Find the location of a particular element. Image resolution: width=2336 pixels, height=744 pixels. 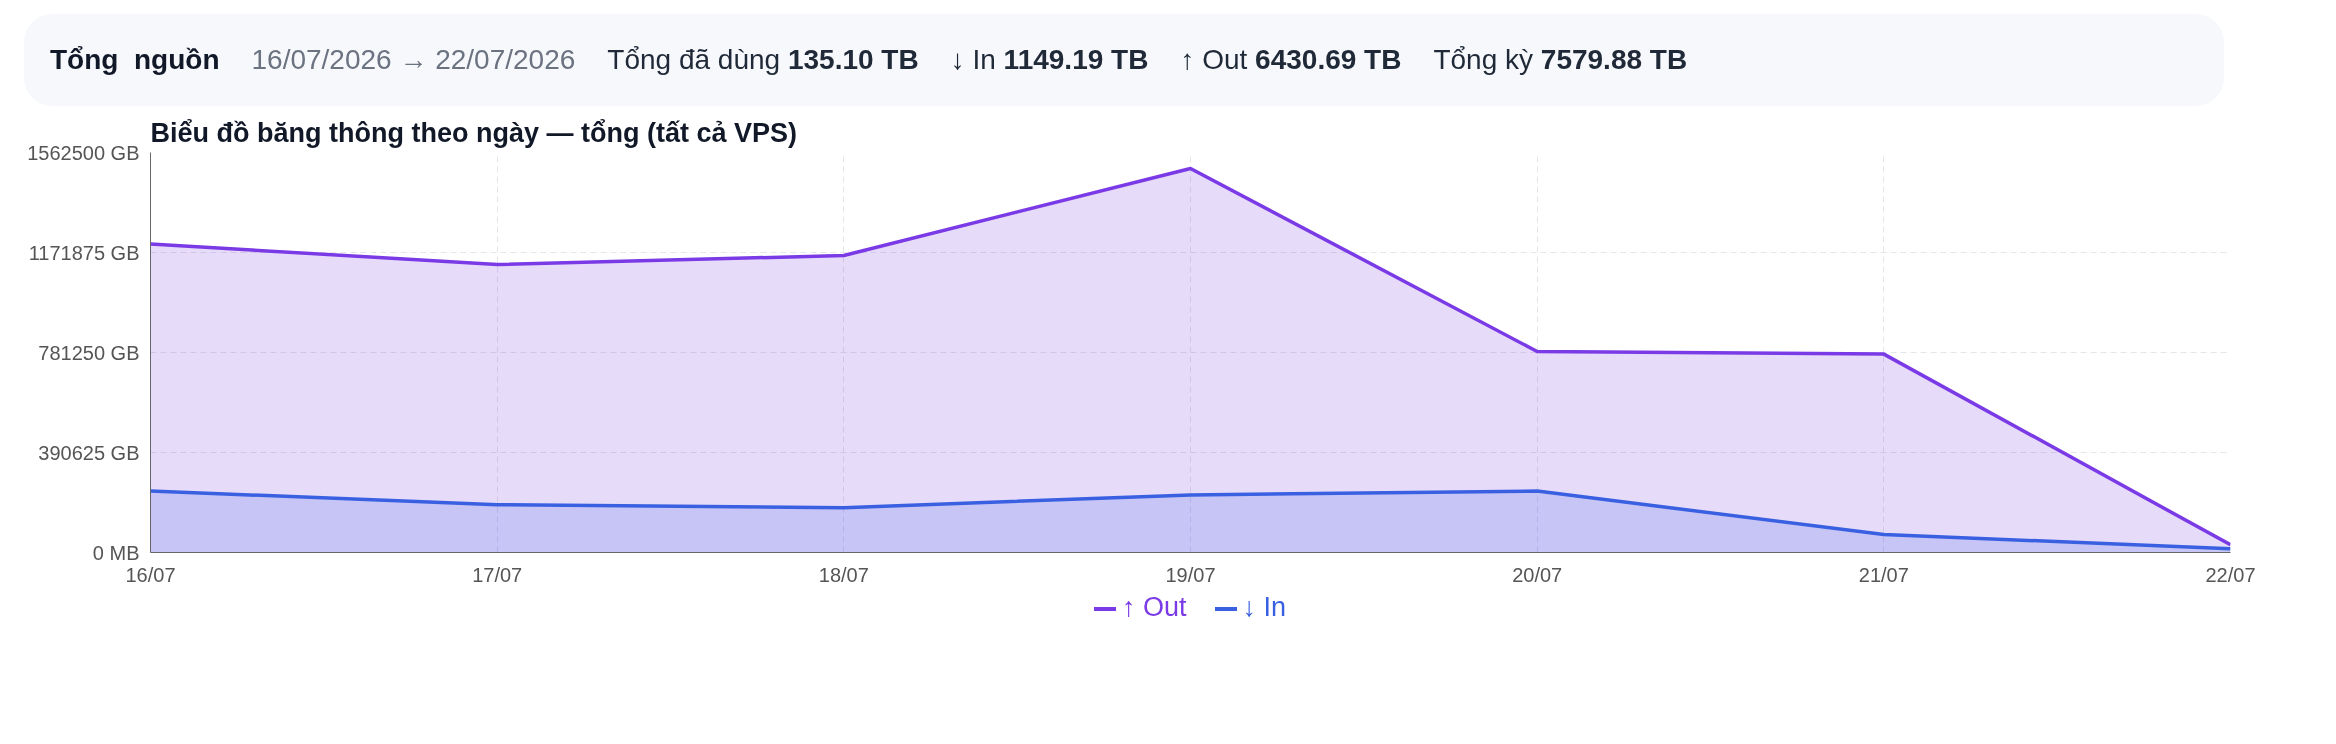

x-tick-label: 20/07 is located at coordinates (1537, 574).